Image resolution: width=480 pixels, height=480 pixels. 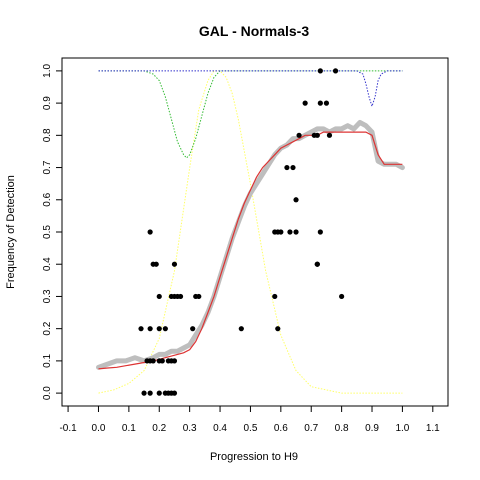 What do you see at coordinates (249, 419) in the screenshot?
I see `x-axis: -0.1 0.0 0.1 0.2 0.3 0.4 0.5 0.6 0.7 0.8 0.9 1.0 1.1` at bounding box center [249, 419].